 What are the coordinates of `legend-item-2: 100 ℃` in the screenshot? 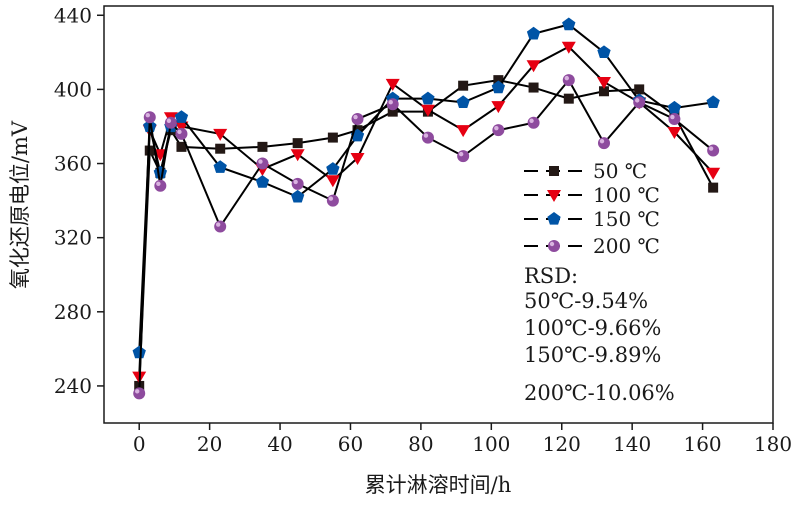 It's located at (592, 195).